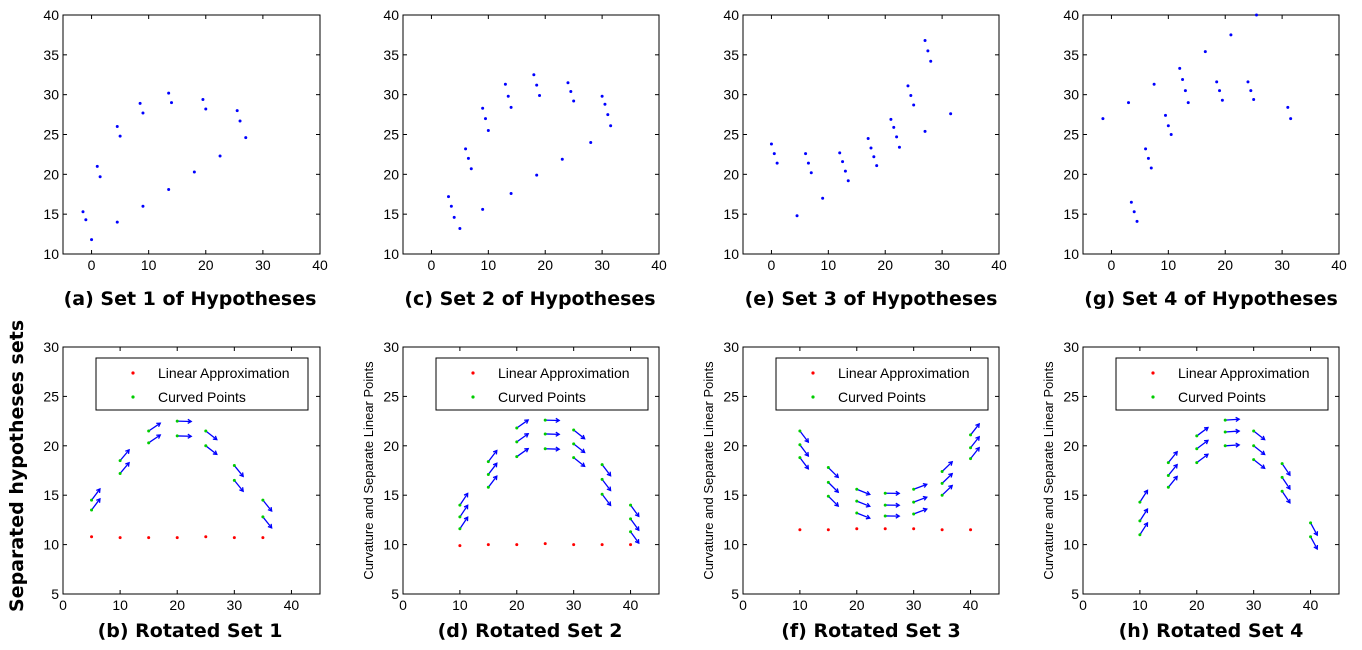  What do you see at coordinates (190, 631) in the screenshot?
I see `caption-b: (b) Rotated Set 1` at bounding box center [190, 631].